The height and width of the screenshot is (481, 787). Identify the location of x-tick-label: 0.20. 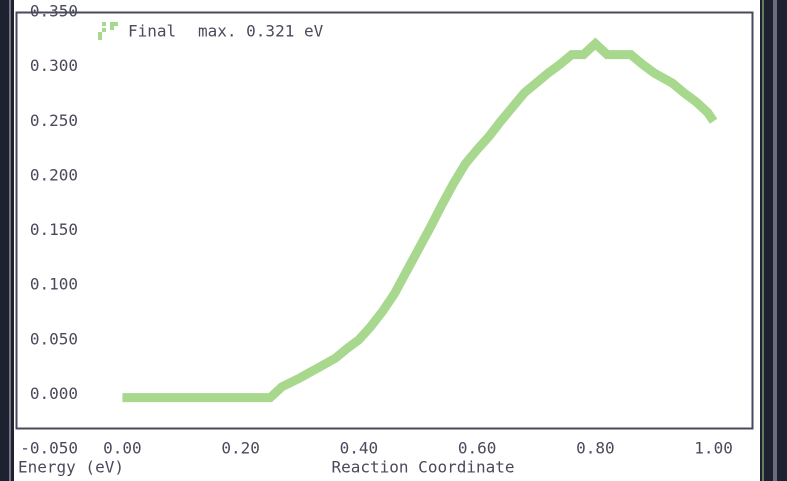
(240, 448).